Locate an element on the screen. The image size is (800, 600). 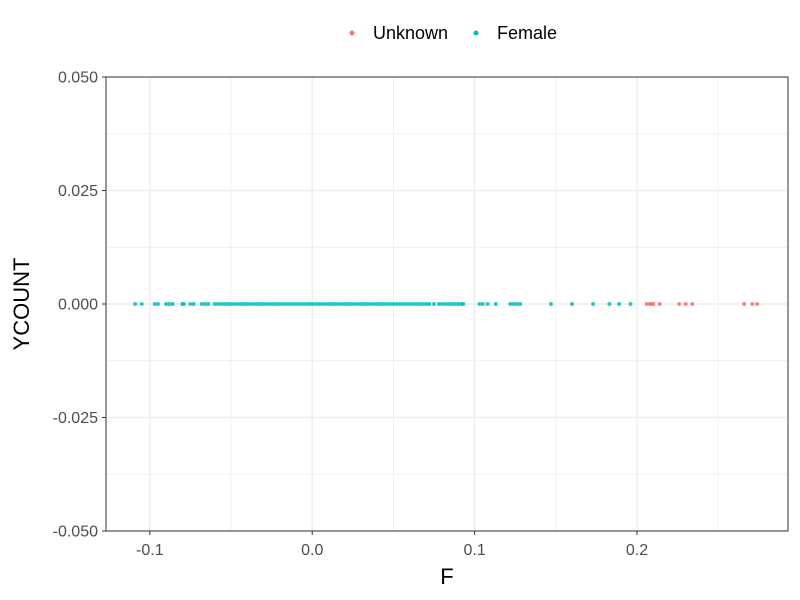
y-tick-label: -0.050 is located at coordinates (75, 532).